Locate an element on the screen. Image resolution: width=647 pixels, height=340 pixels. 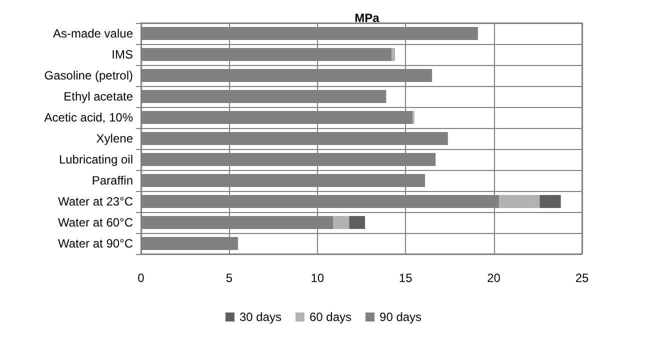
y-tick-label: IMS is located at coordinates (122, 55).